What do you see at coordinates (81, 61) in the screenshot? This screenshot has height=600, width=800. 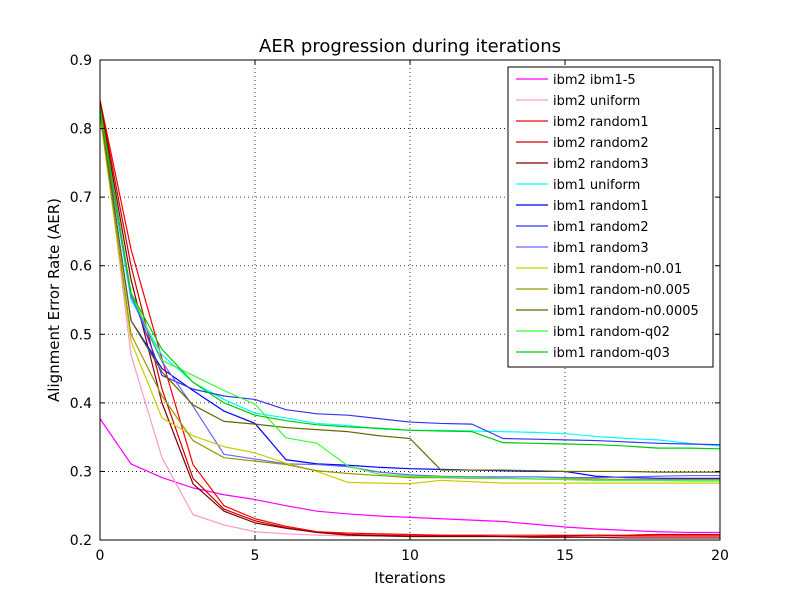 I see `y-tick-label: 0.9` at bounding box center [81, 61].